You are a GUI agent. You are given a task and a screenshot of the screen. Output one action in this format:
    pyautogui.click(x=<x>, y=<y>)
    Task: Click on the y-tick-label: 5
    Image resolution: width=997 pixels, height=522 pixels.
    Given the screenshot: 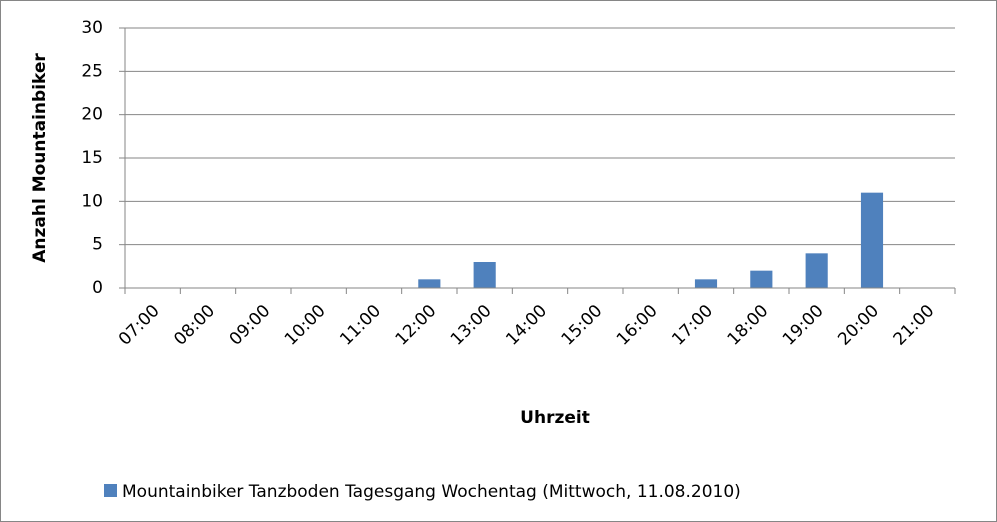 What is the action you would take?
    pyautogui.click(x=97, y=245)
    